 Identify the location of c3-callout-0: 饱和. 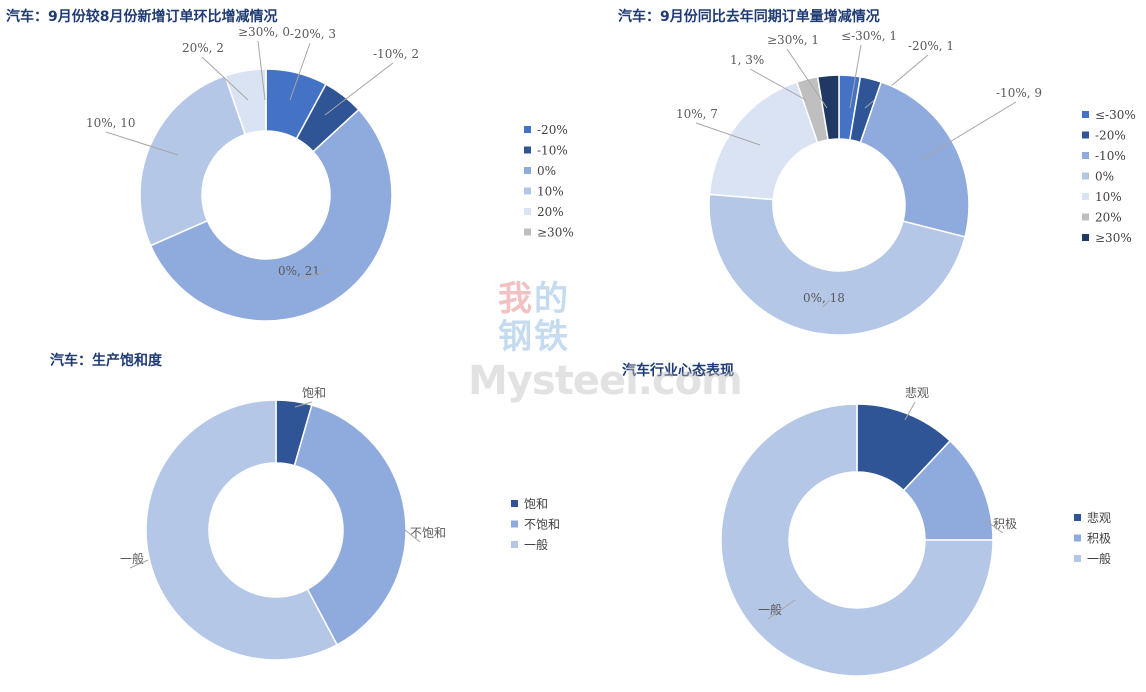
(314, 392).